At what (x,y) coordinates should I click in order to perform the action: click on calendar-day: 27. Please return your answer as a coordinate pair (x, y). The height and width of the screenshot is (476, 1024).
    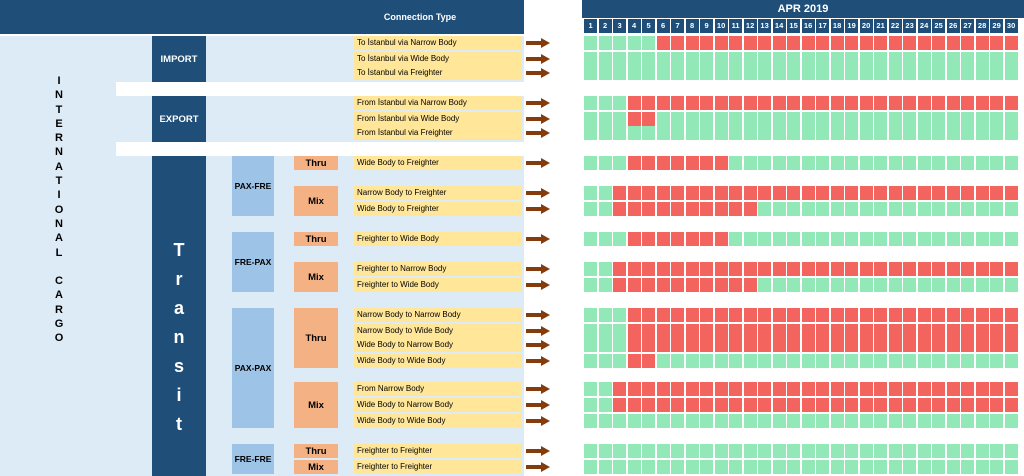
    Looking at the image, I should click on (968, 26).